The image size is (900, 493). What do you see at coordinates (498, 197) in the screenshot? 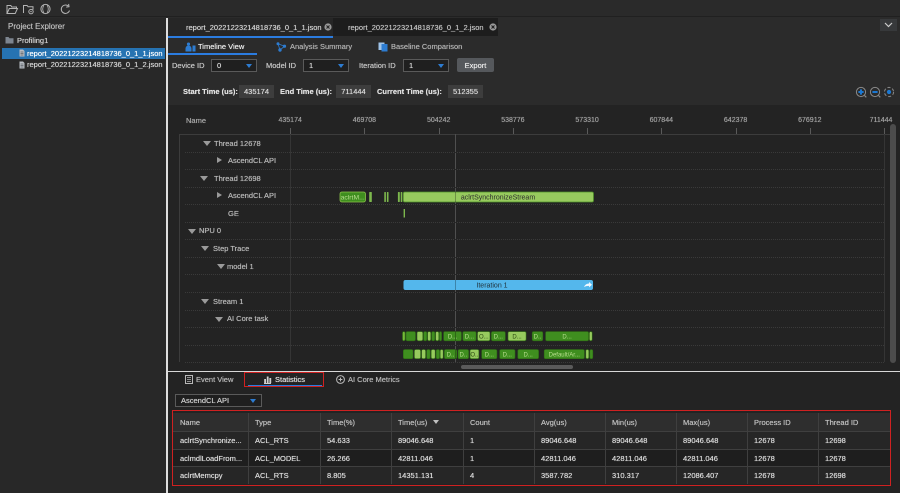
I see `svg-text: aclrtSynchronizeStream` at bounding box center [498, 197].